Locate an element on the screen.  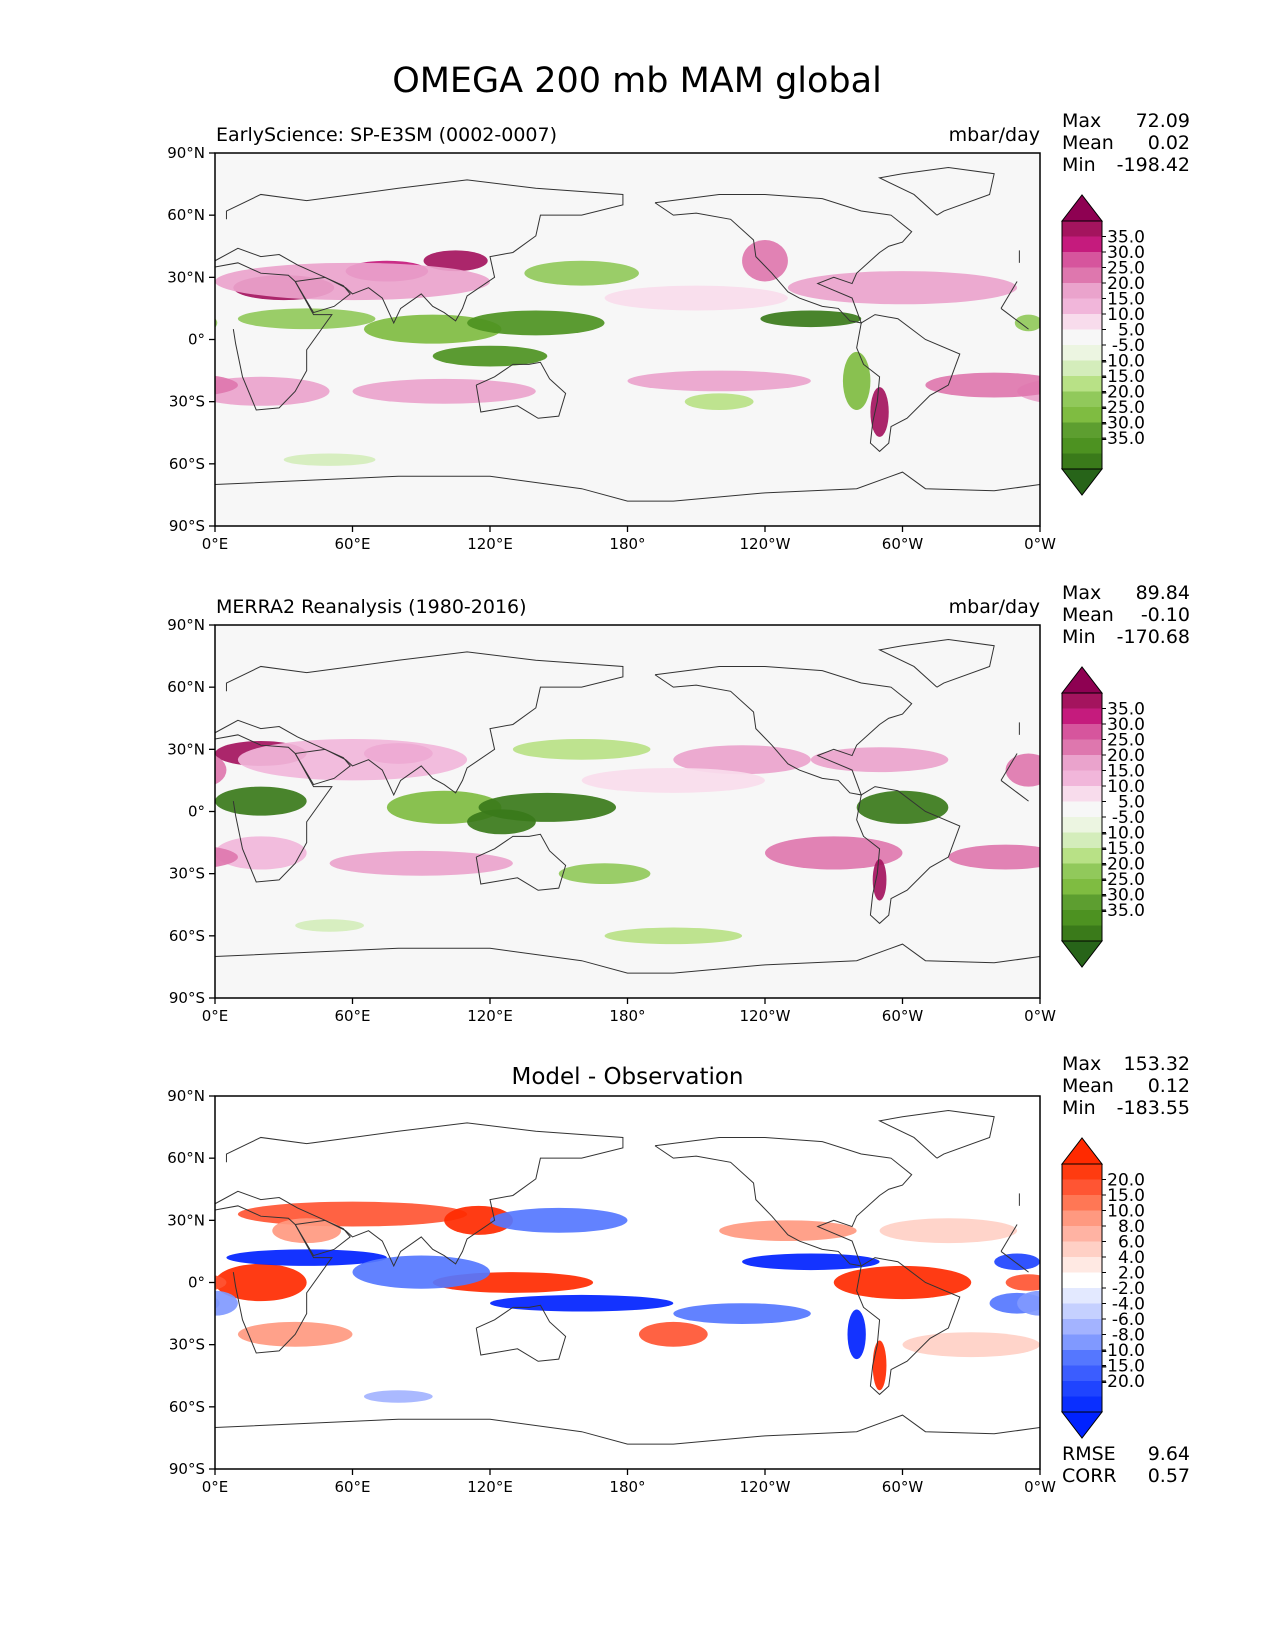
colorbar-label: -8.0 is located at coordinates (1128, 1336).